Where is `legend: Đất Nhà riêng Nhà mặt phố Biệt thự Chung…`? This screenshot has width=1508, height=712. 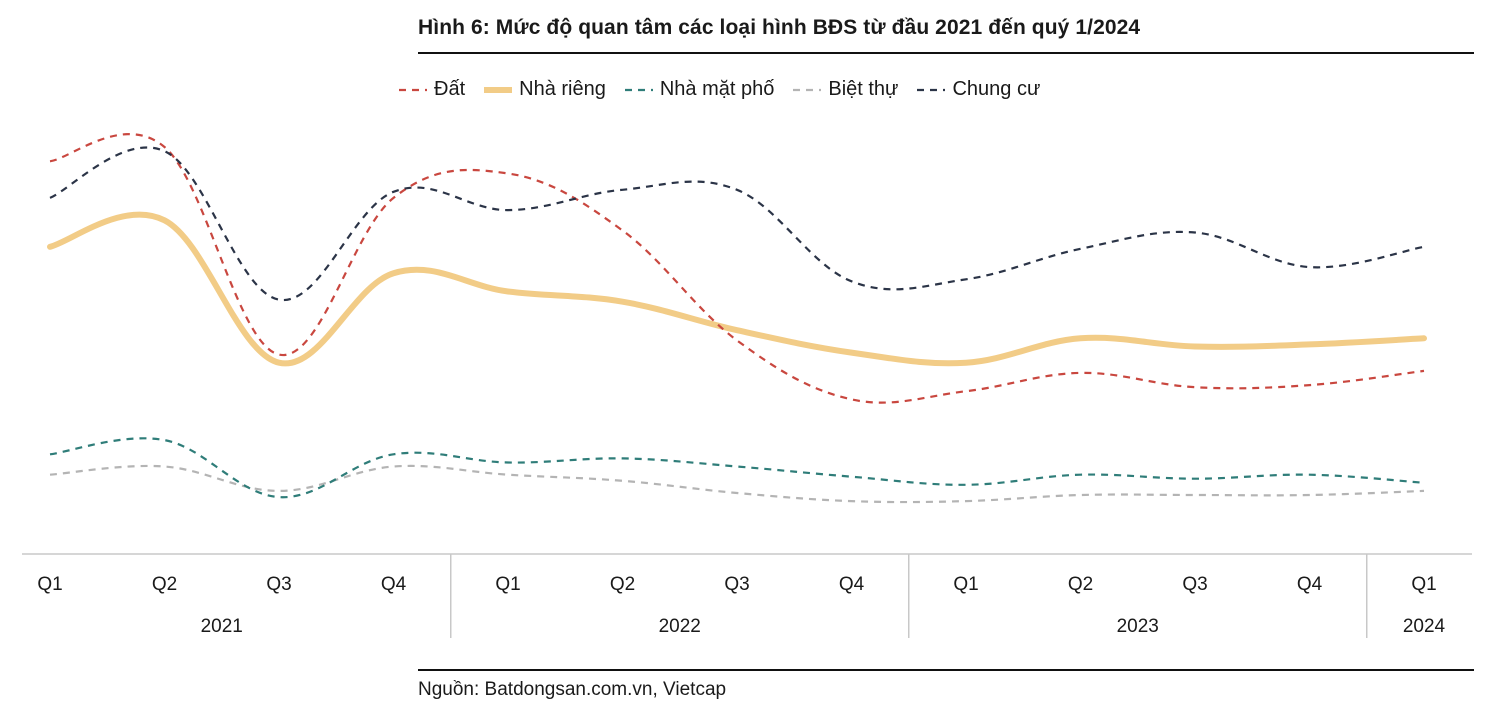
legend: Đất Nhà riêng Nhà mặt phố Biệt thự Chung… is located at coordinates (728, 89).